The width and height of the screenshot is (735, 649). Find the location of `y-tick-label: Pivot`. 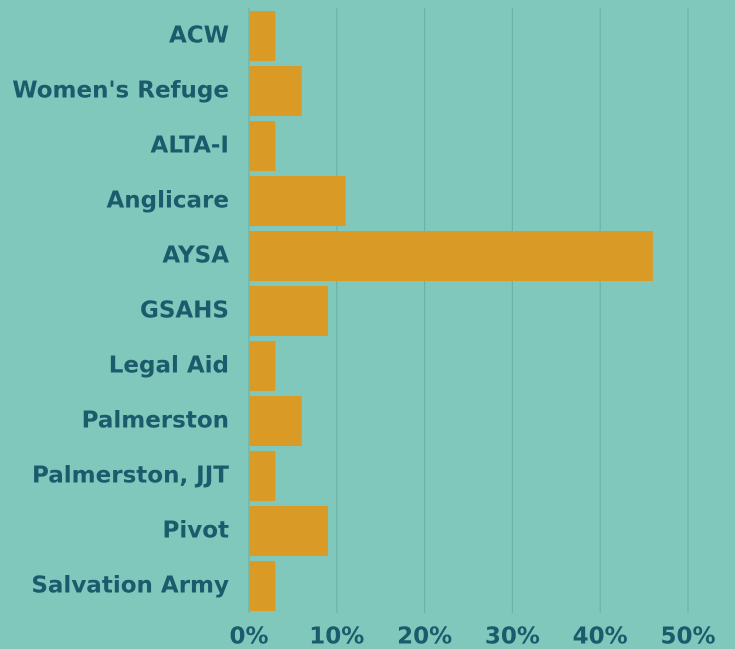

y-tick-label: Pivot is located at coordinates (195, 531).